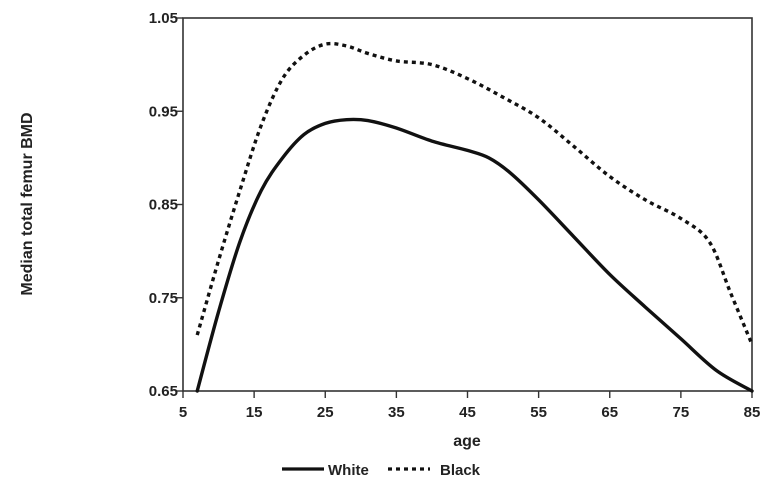  What do you see at coordinates (163, 391) in the screenshot?
I see `y-tick-label: 0.65` at bounding box center [163, 391].